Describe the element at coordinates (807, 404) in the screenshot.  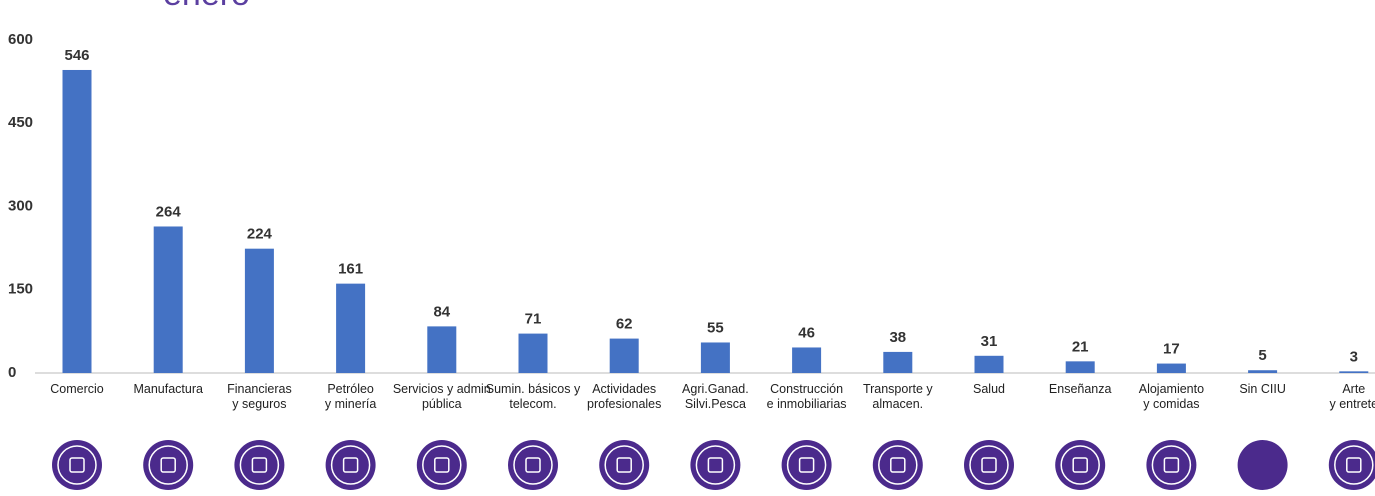
I see `x-tick-label-line: e inmobiliarias` at that location.